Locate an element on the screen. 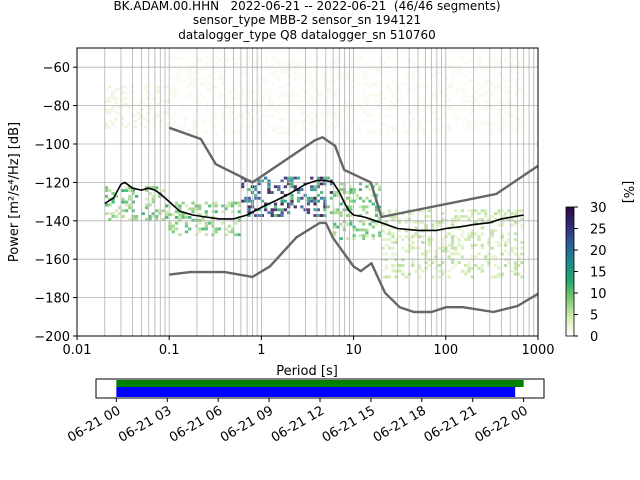  colorbar-swatch is located at coordinates (570, 271).